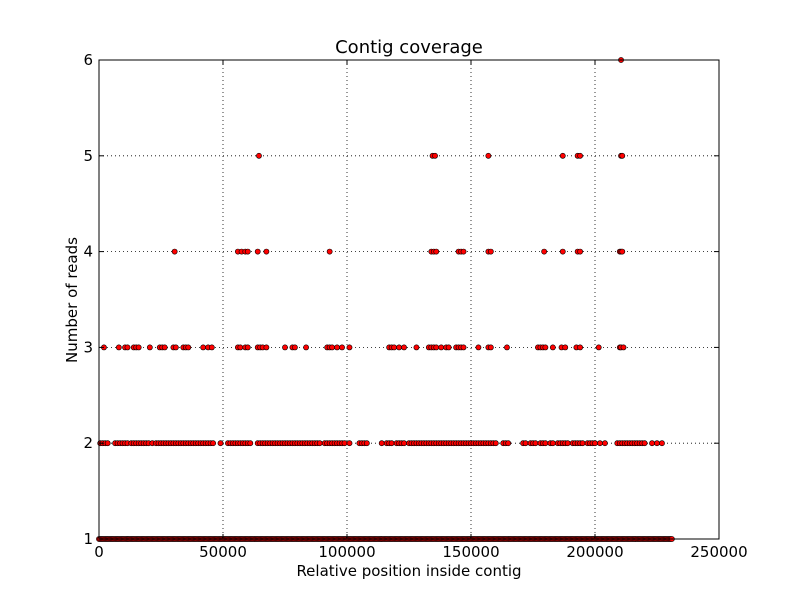 The width and height of the screenshot is (800, 600). What do you see at coordinates (88, 347) in the screenshot?
I see `y-tick-label: 3` at bounding box center [88, 347].